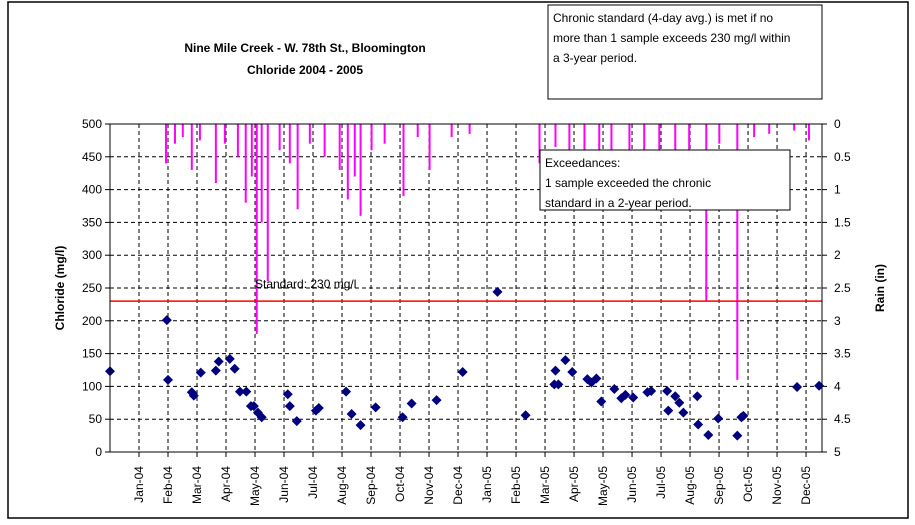  What do you see at coordinates (400, 484) in the screenshot?
I see `x-tick-label: Oct-04` at bounding box center [400, 484].